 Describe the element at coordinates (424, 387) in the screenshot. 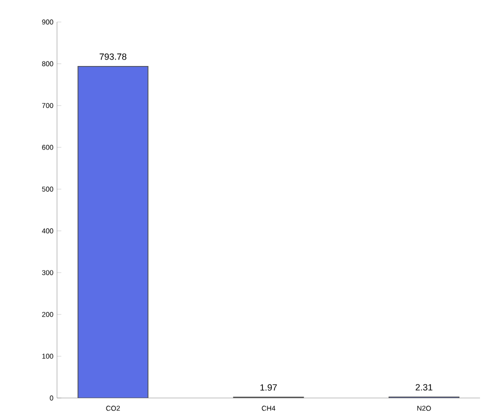

I see `data-label: 2.31` at that location.